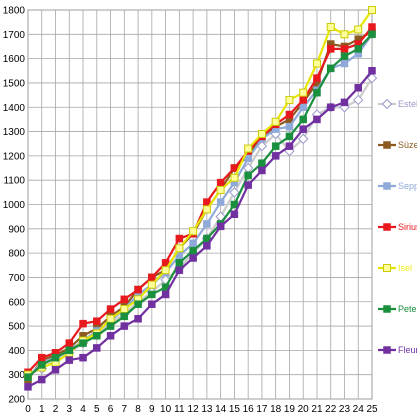  Describe the element at coordinates (14, 35) in the screenshot. I see `y-tick-label: 1700` at that location.